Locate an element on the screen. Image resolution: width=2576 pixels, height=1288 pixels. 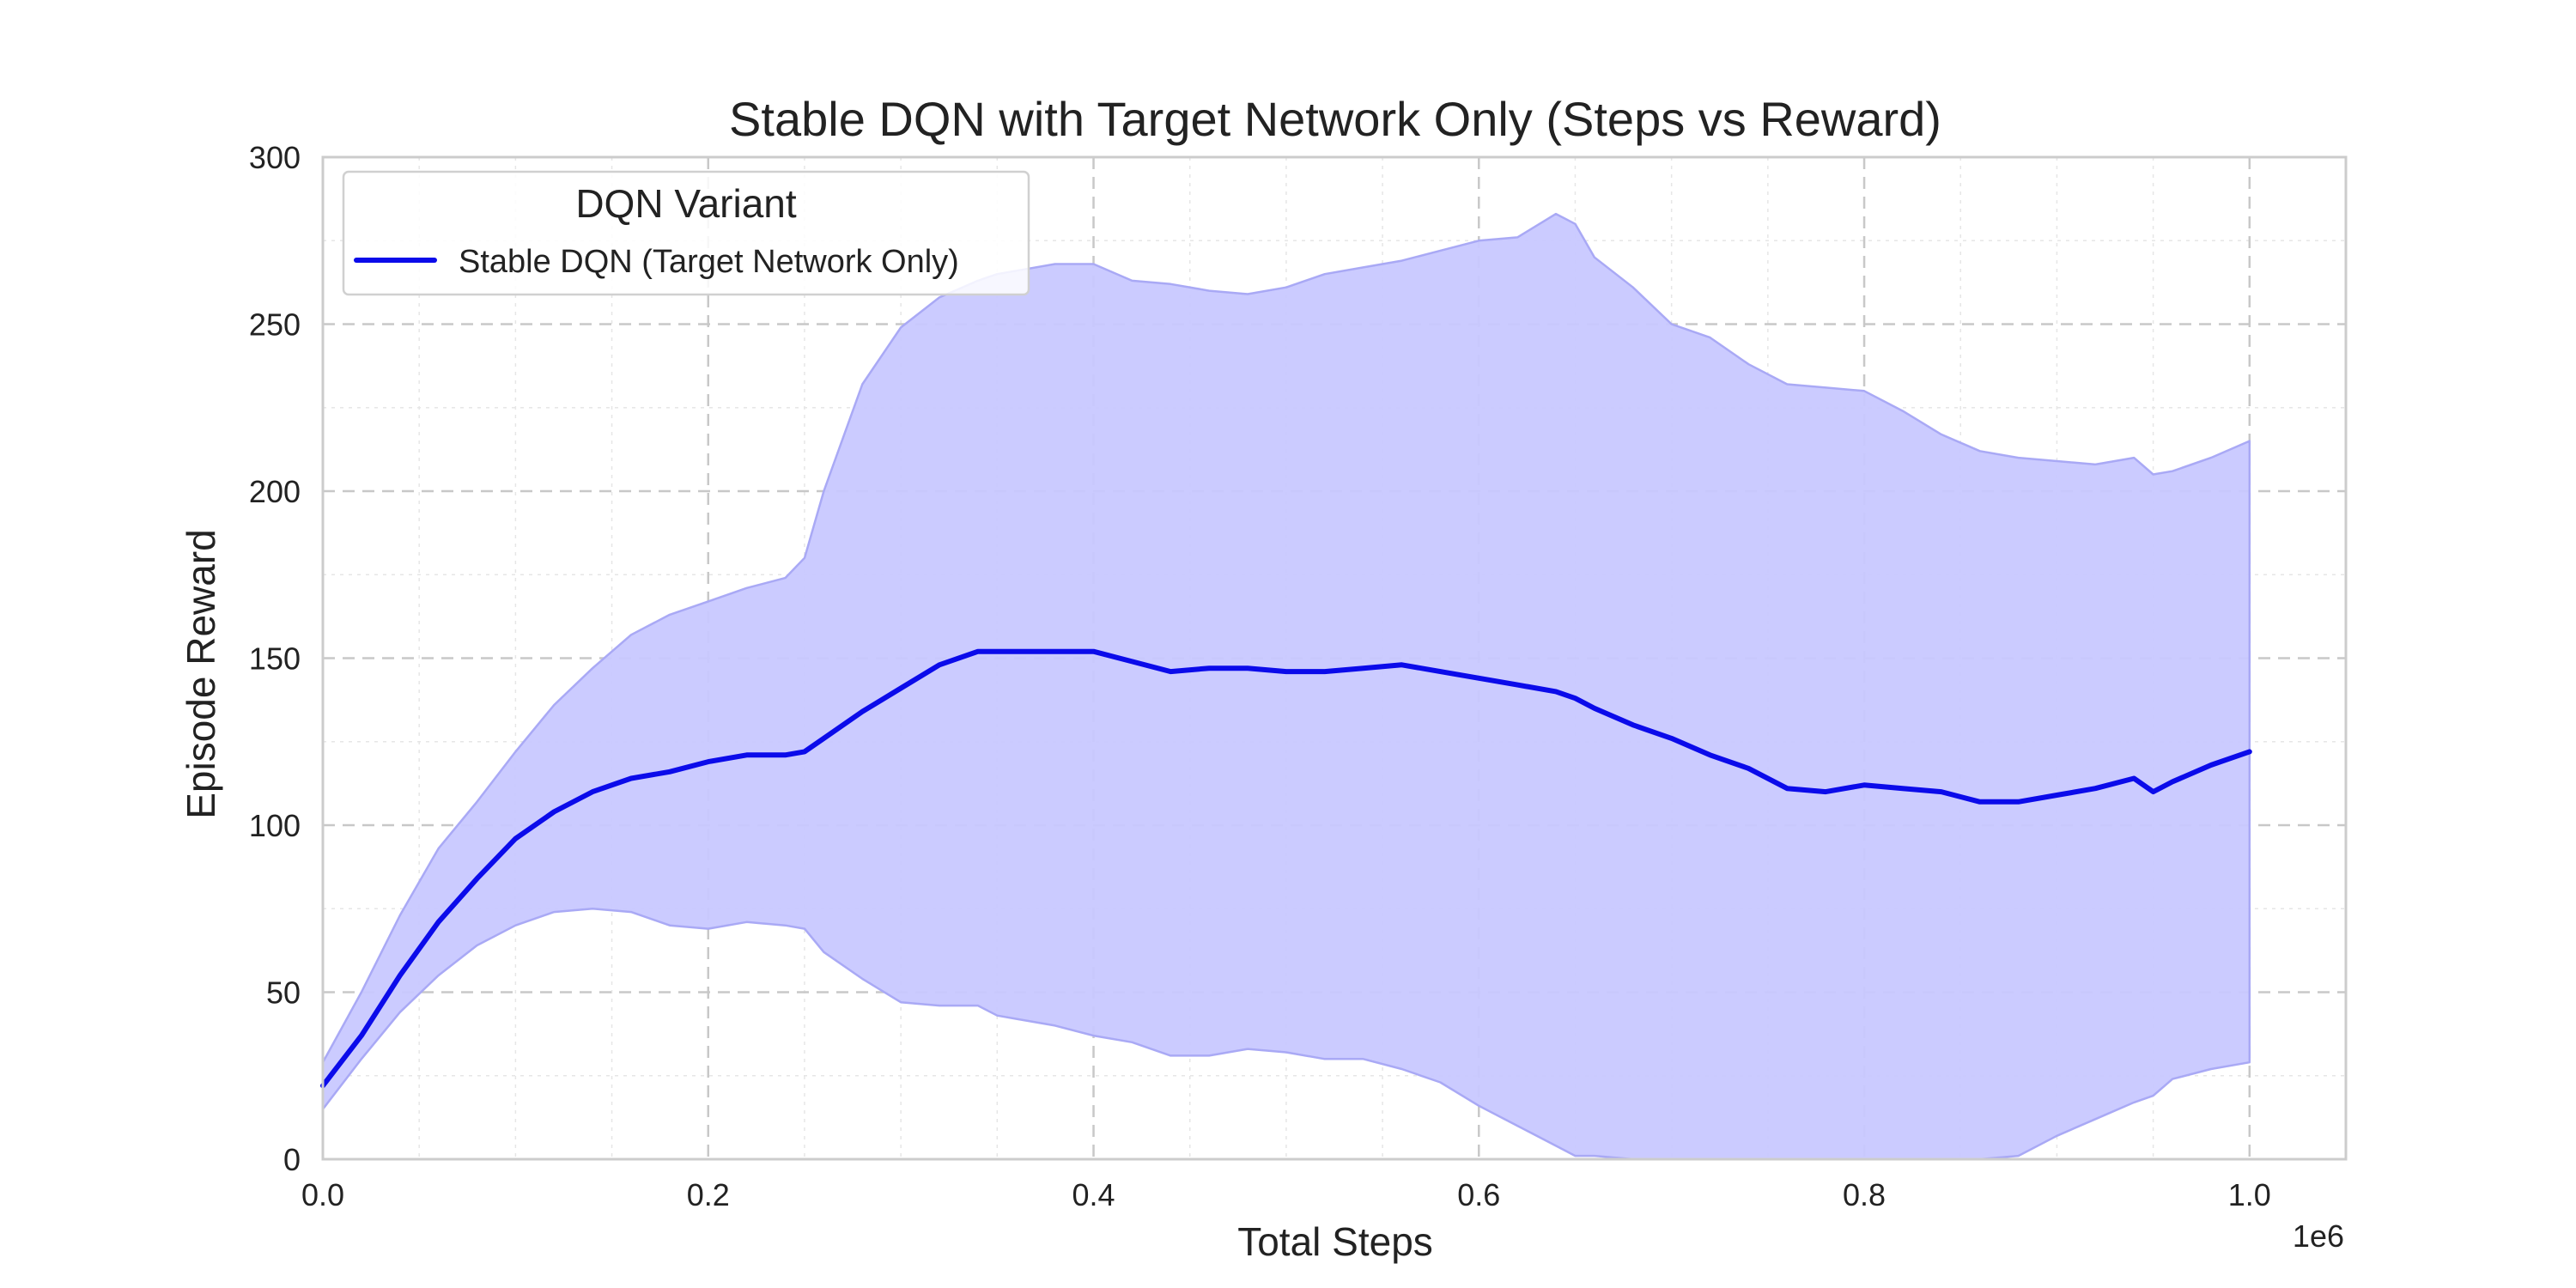
y-tick-label: 150 is located at coordinates (275, 659).